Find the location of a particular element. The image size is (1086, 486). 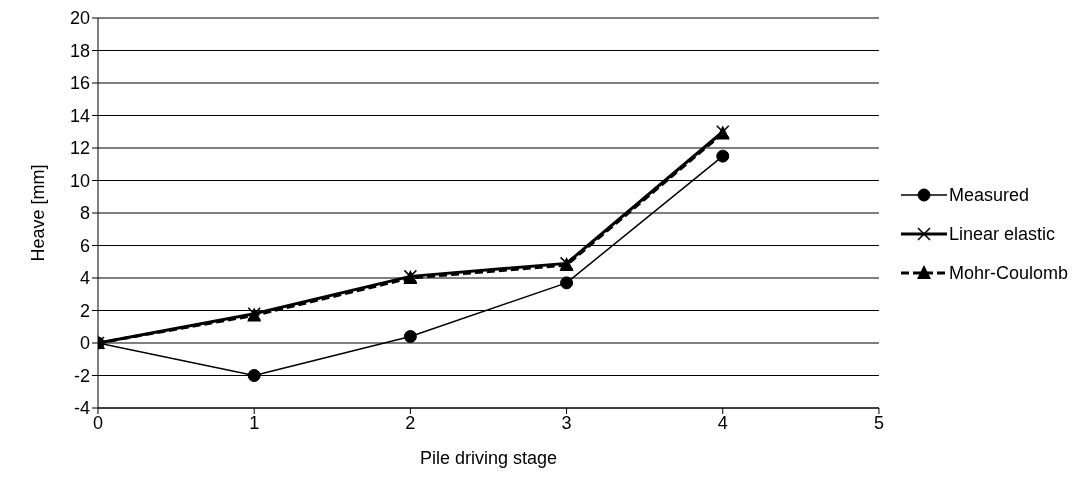

y-tick-label: 4 is located at coordinates (84, 278).